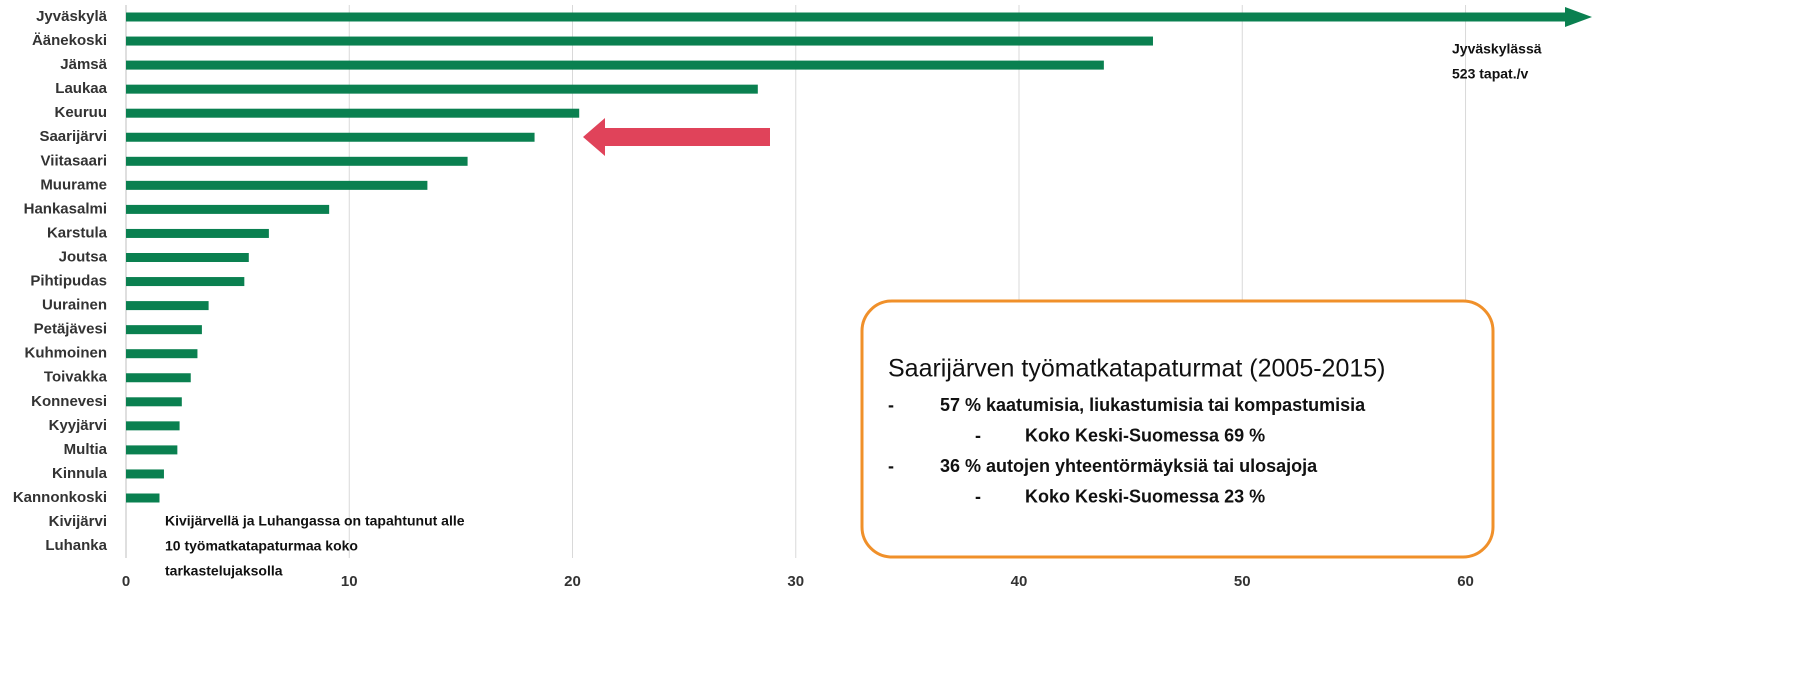  Describe the element at coordinates (74, 305) in the screenshot. I see `y-tick-label: Uurainen` at that location.